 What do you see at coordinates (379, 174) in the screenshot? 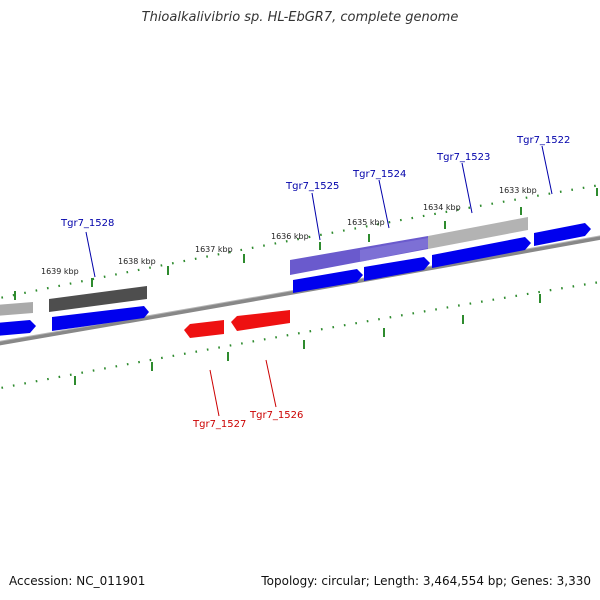
I see `gene-label: Tgr7_1524` at bounding box center [379, 174].